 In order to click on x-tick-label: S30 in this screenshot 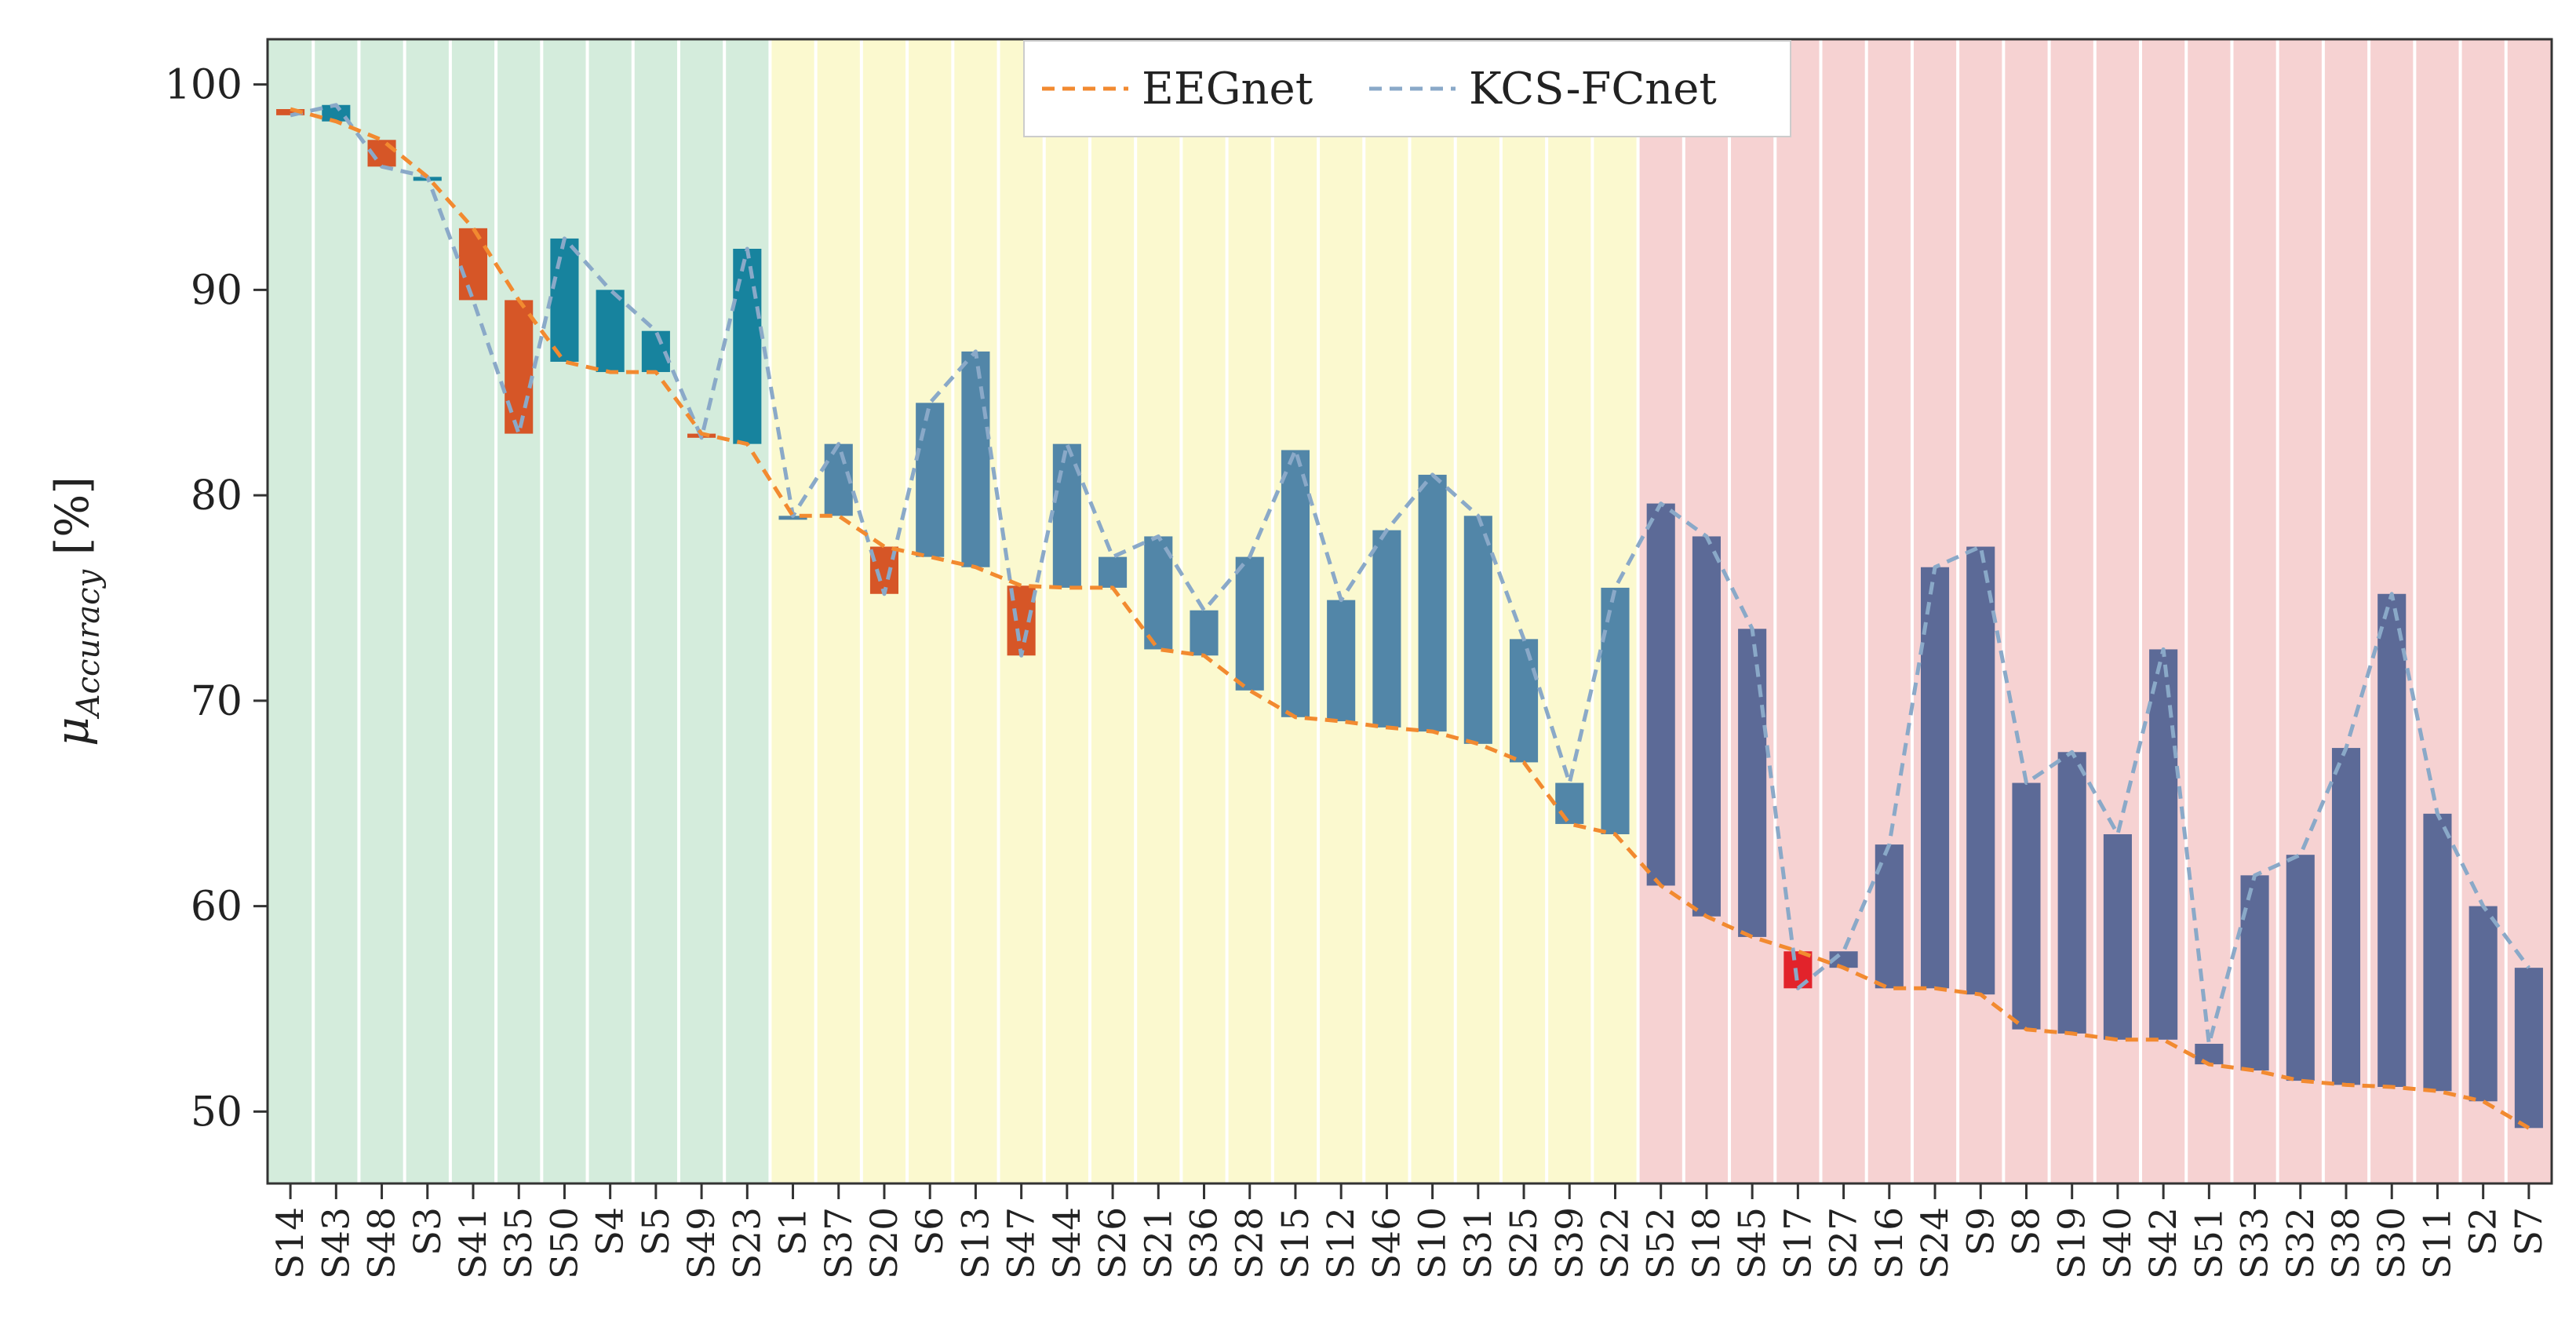, I will do `click(2392, 1243)`.